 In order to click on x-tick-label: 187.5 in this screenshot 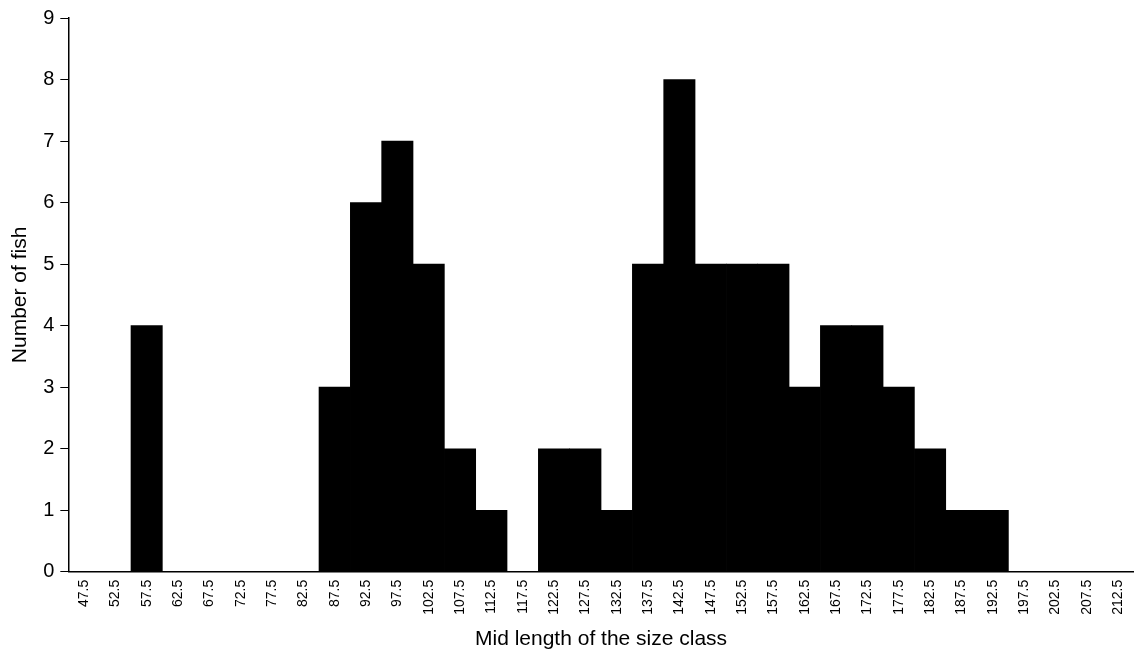, I will do `click(960, 597)`.